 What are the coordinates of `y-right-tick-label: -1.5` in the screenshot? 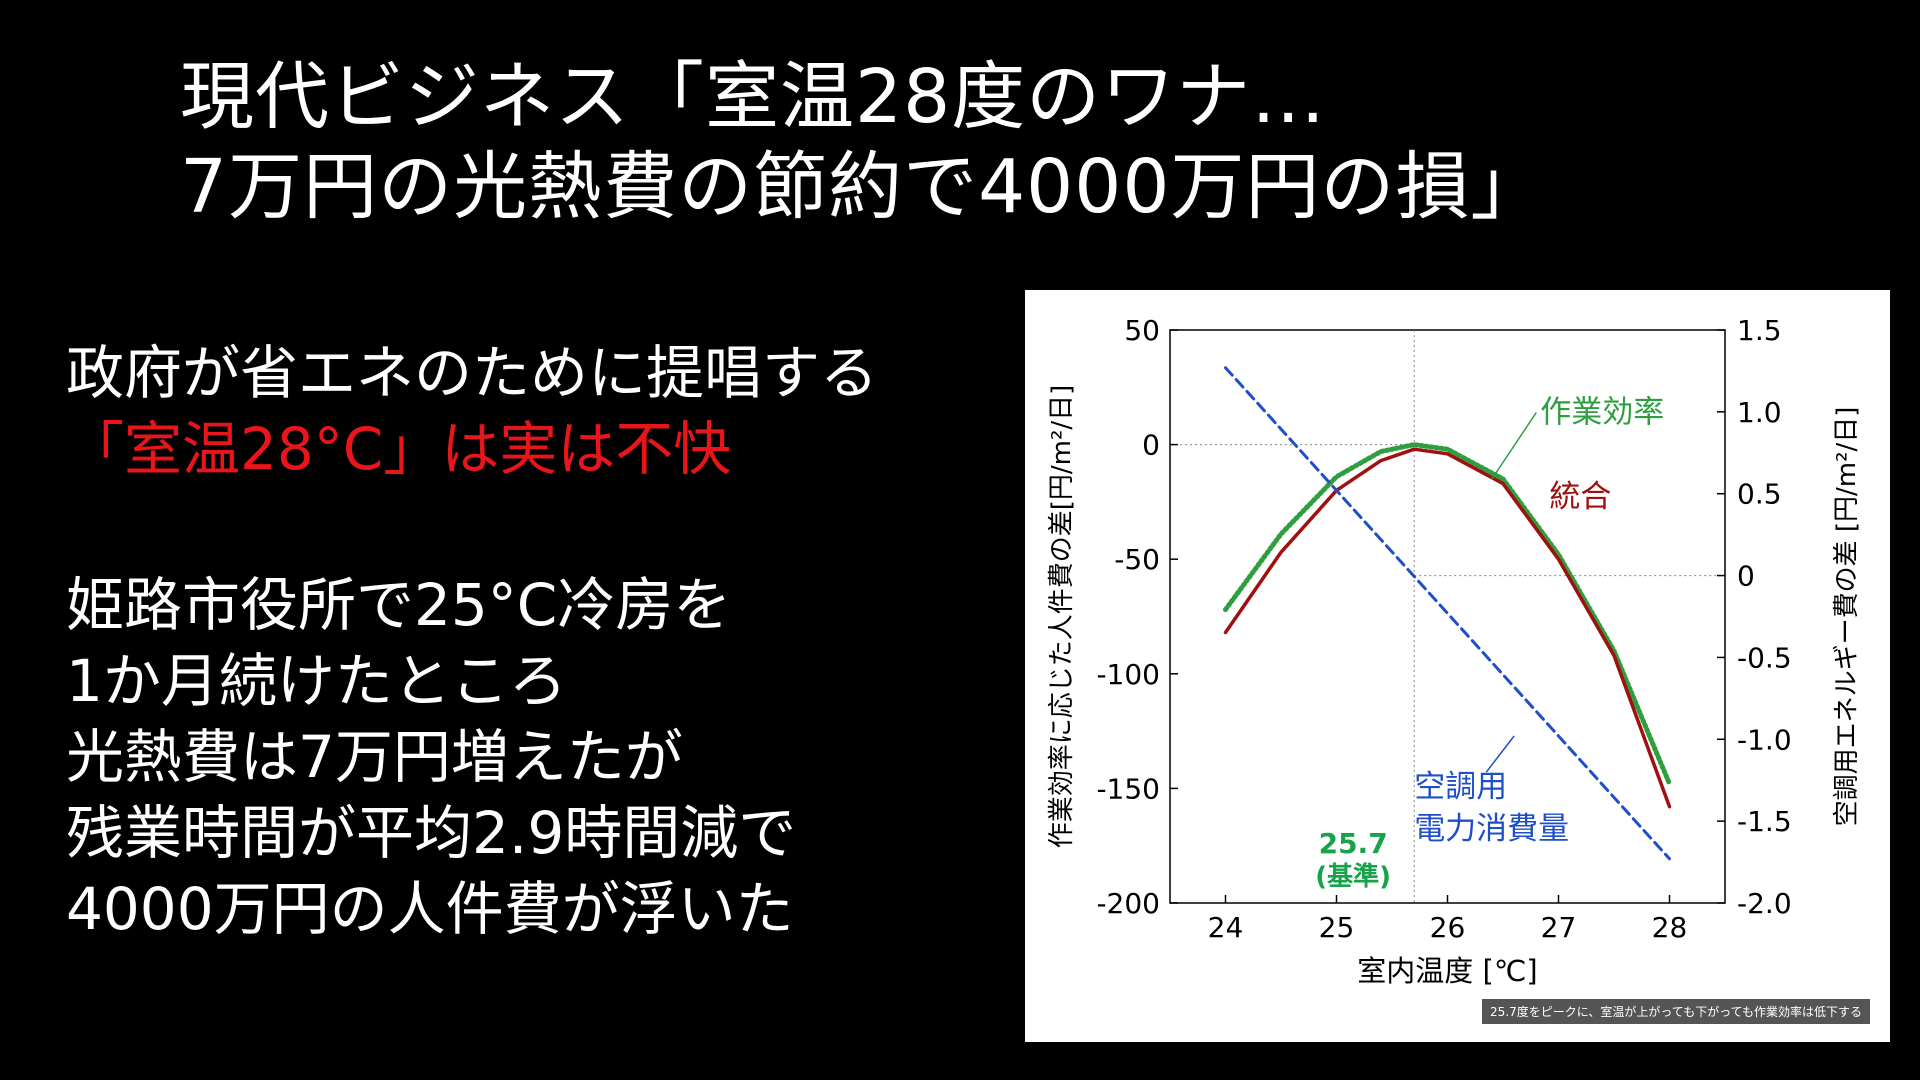 It's located at (1764, 821).